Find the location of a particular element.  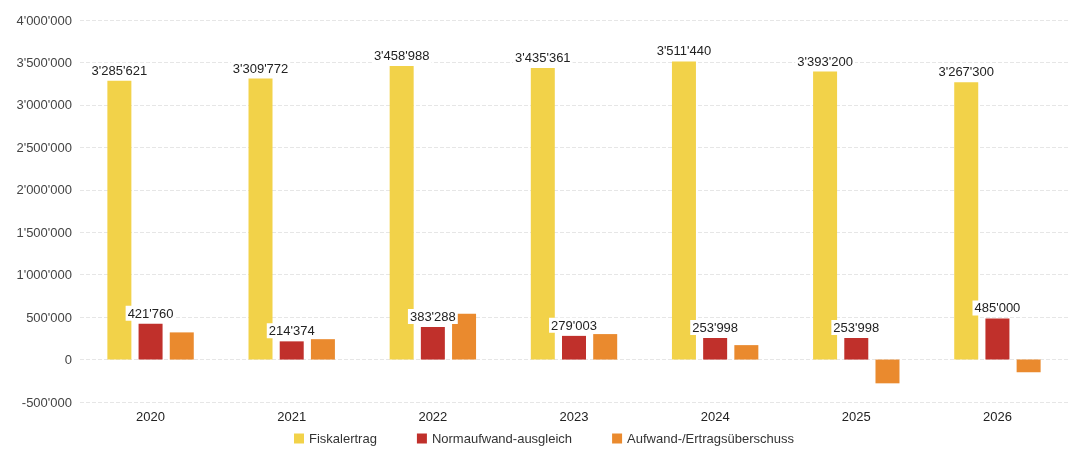

legend-label: Fiskalertrag is located at coordinates (343, 438).